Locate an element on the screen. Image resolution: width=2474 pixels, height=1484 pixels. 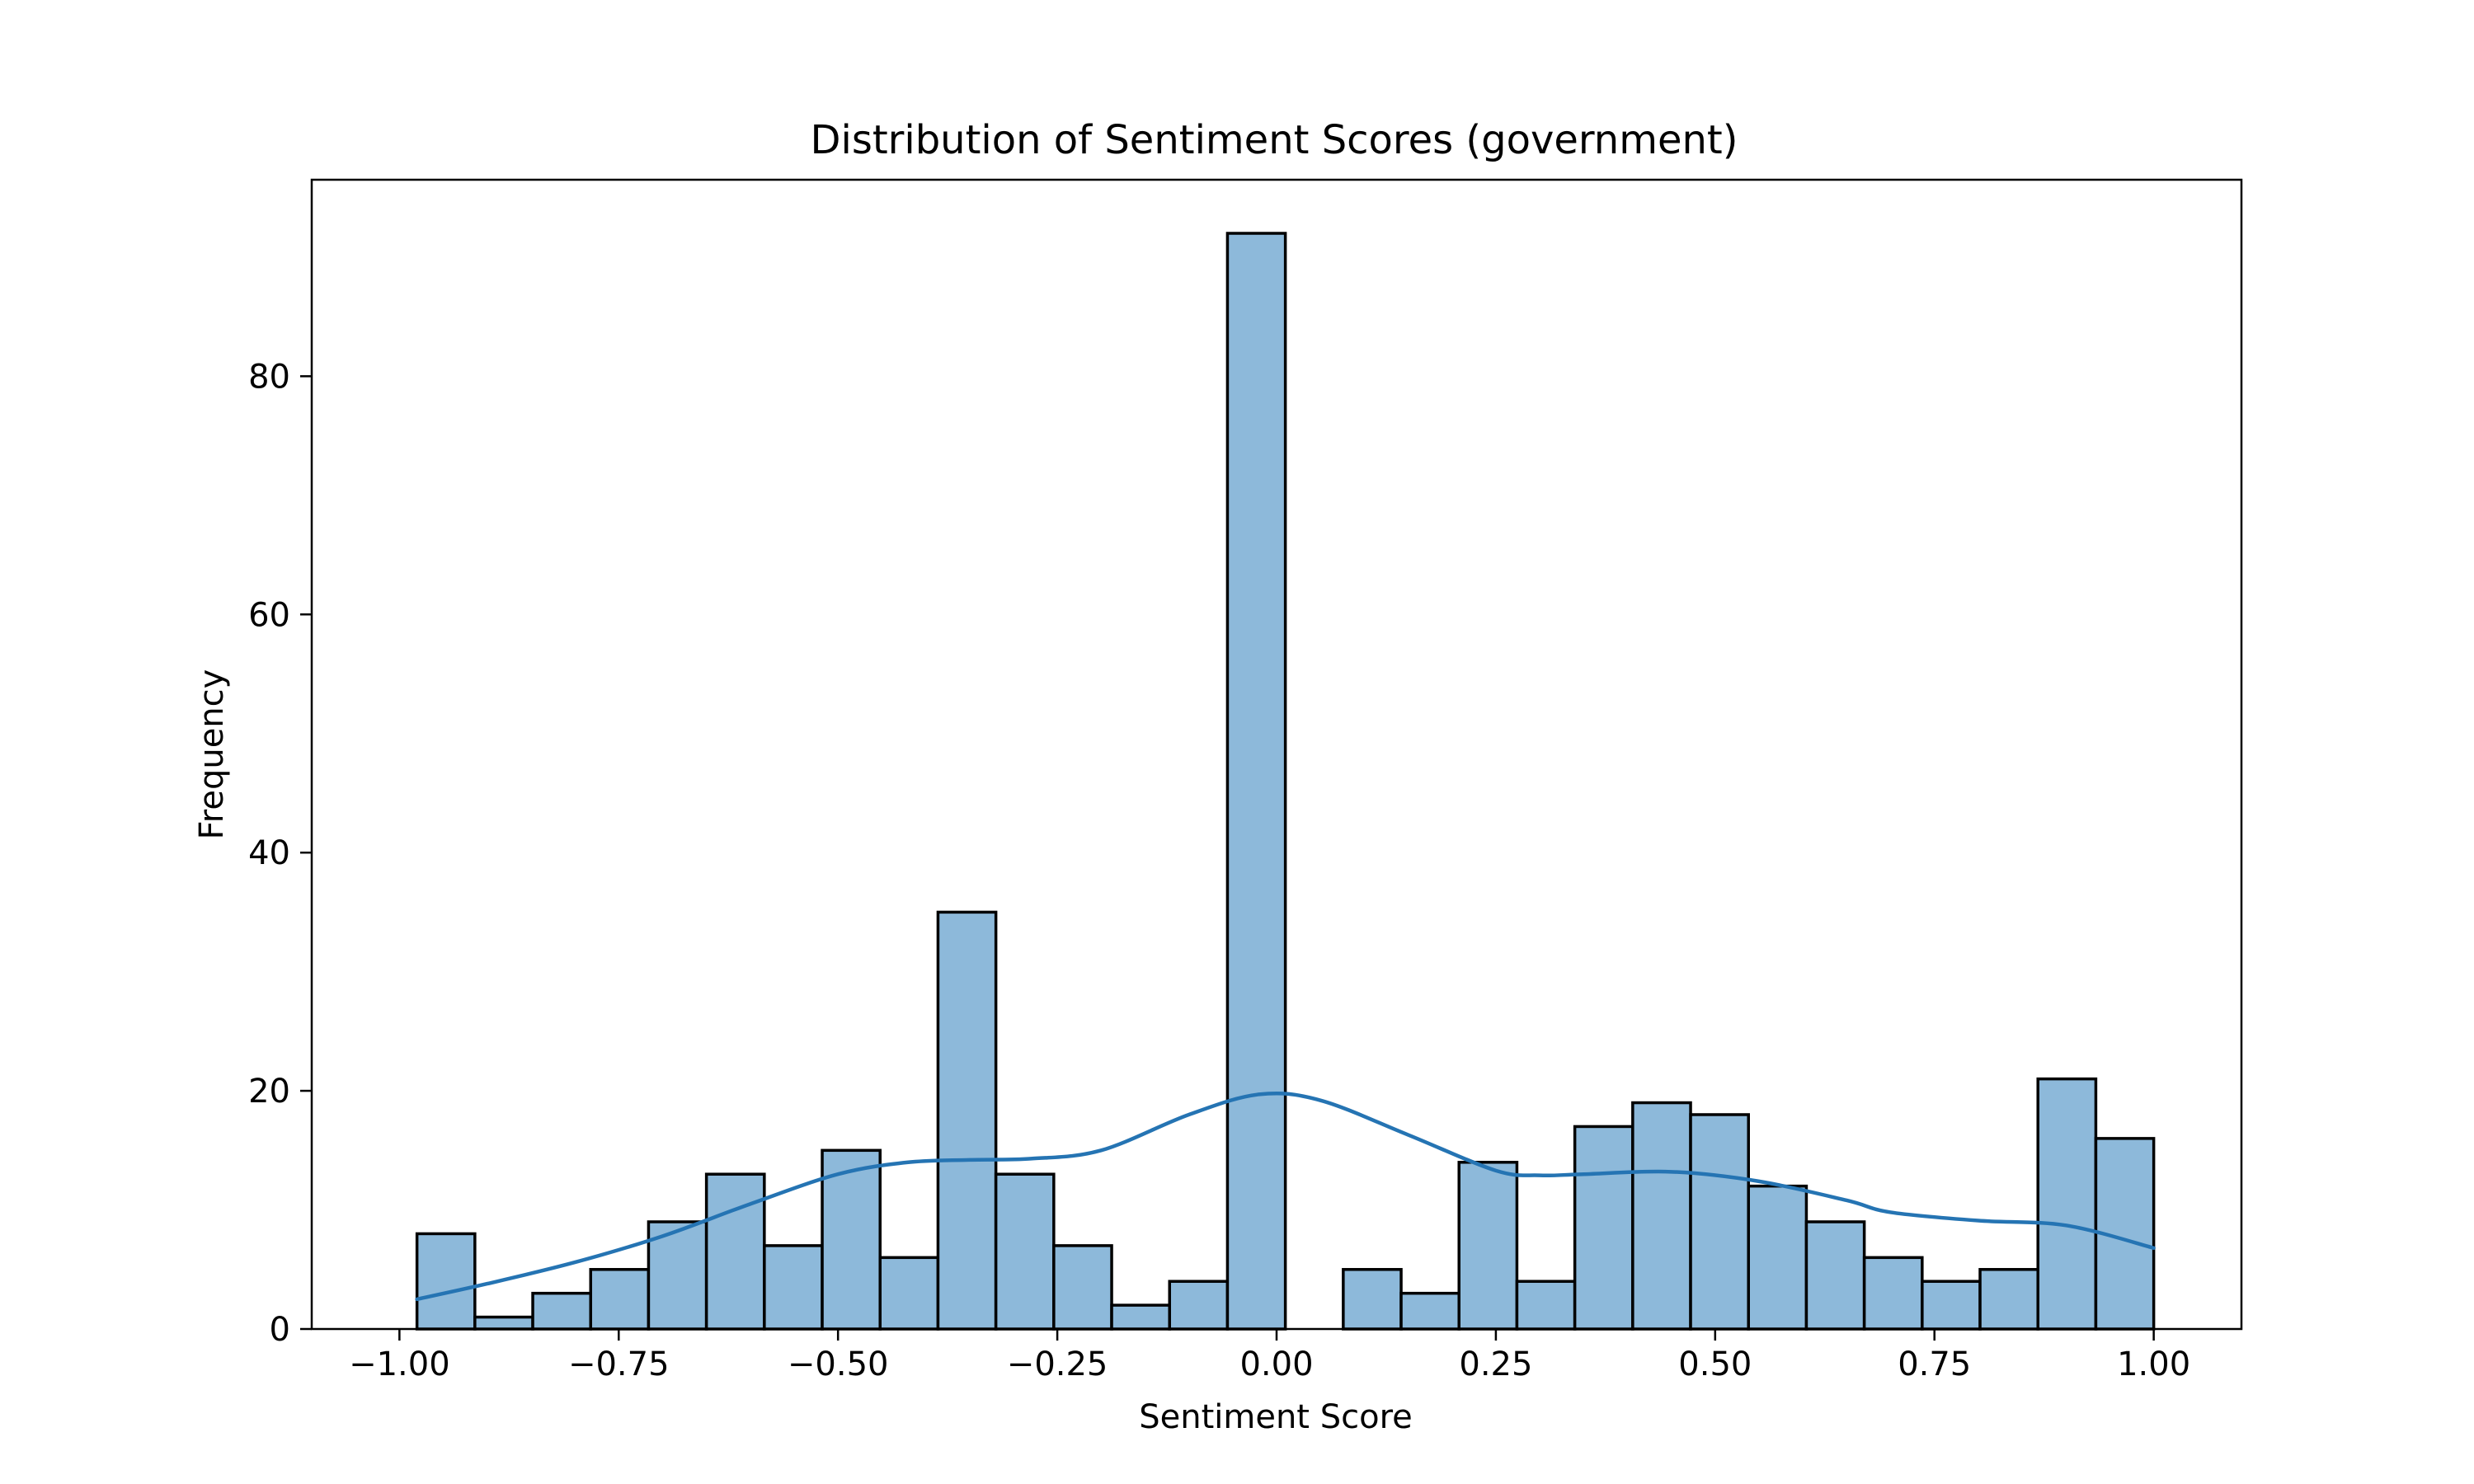
y-tick-label: 80 is located at coordinates (269, 377).